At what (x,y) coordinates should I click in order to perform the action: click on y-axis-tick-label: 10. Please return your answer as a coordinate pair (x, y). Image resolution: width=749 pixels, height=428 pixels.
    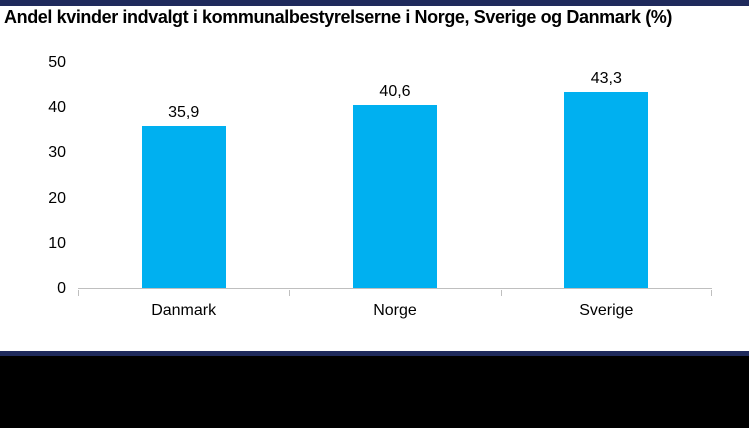
    Looking at the image, I should click on (57, 243).